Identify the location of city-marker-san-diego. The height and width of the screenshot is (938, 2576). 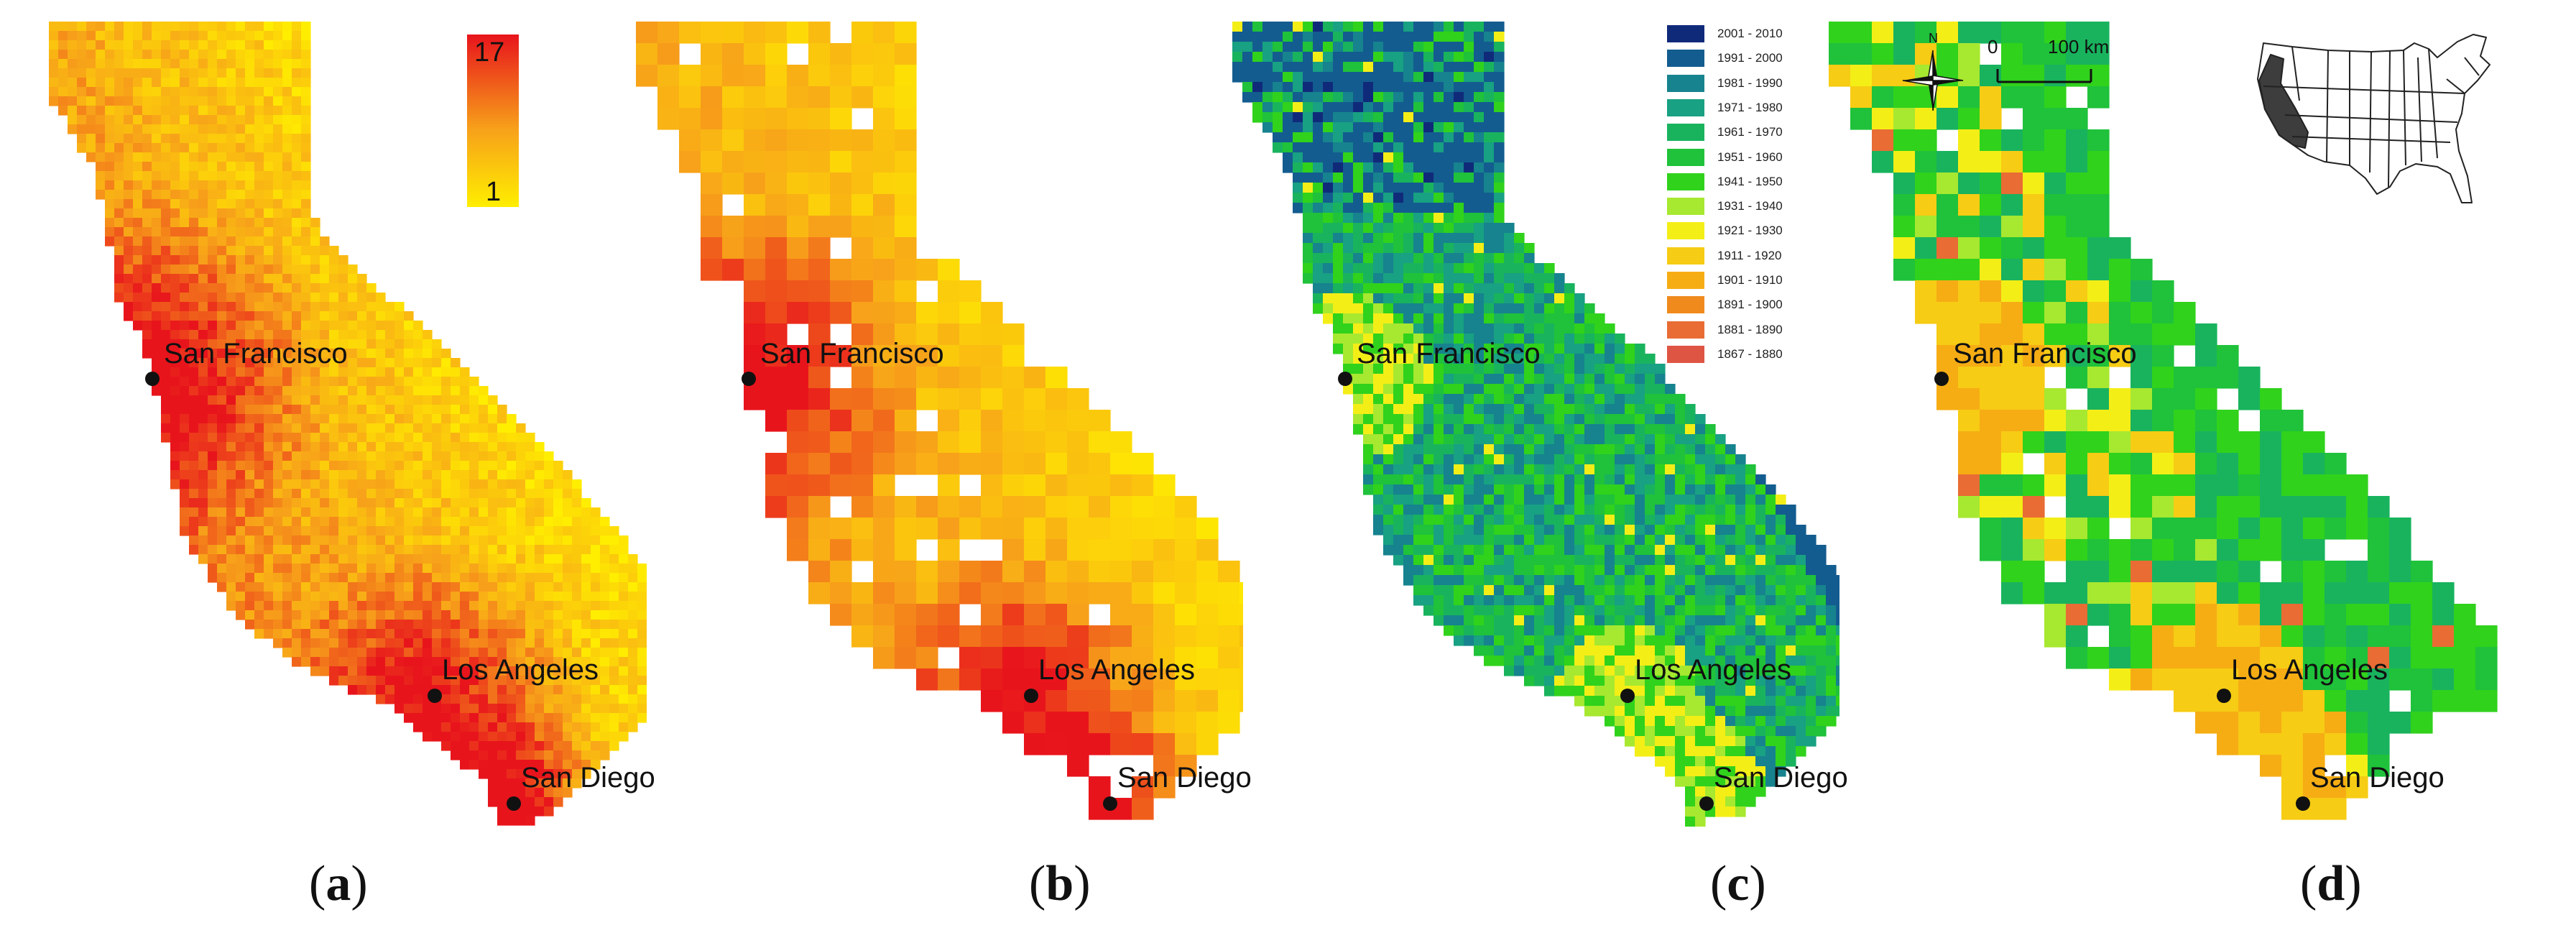
(1110, 803).